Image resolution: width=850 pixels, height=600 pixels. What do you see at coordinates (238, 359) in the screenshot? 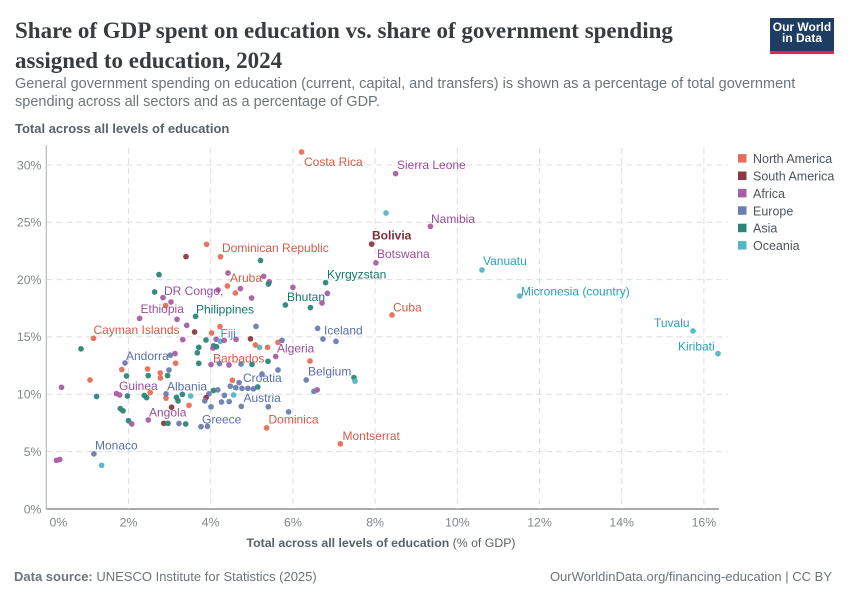
I see `svg-text: Barbados` at bounding box center [238, 359].